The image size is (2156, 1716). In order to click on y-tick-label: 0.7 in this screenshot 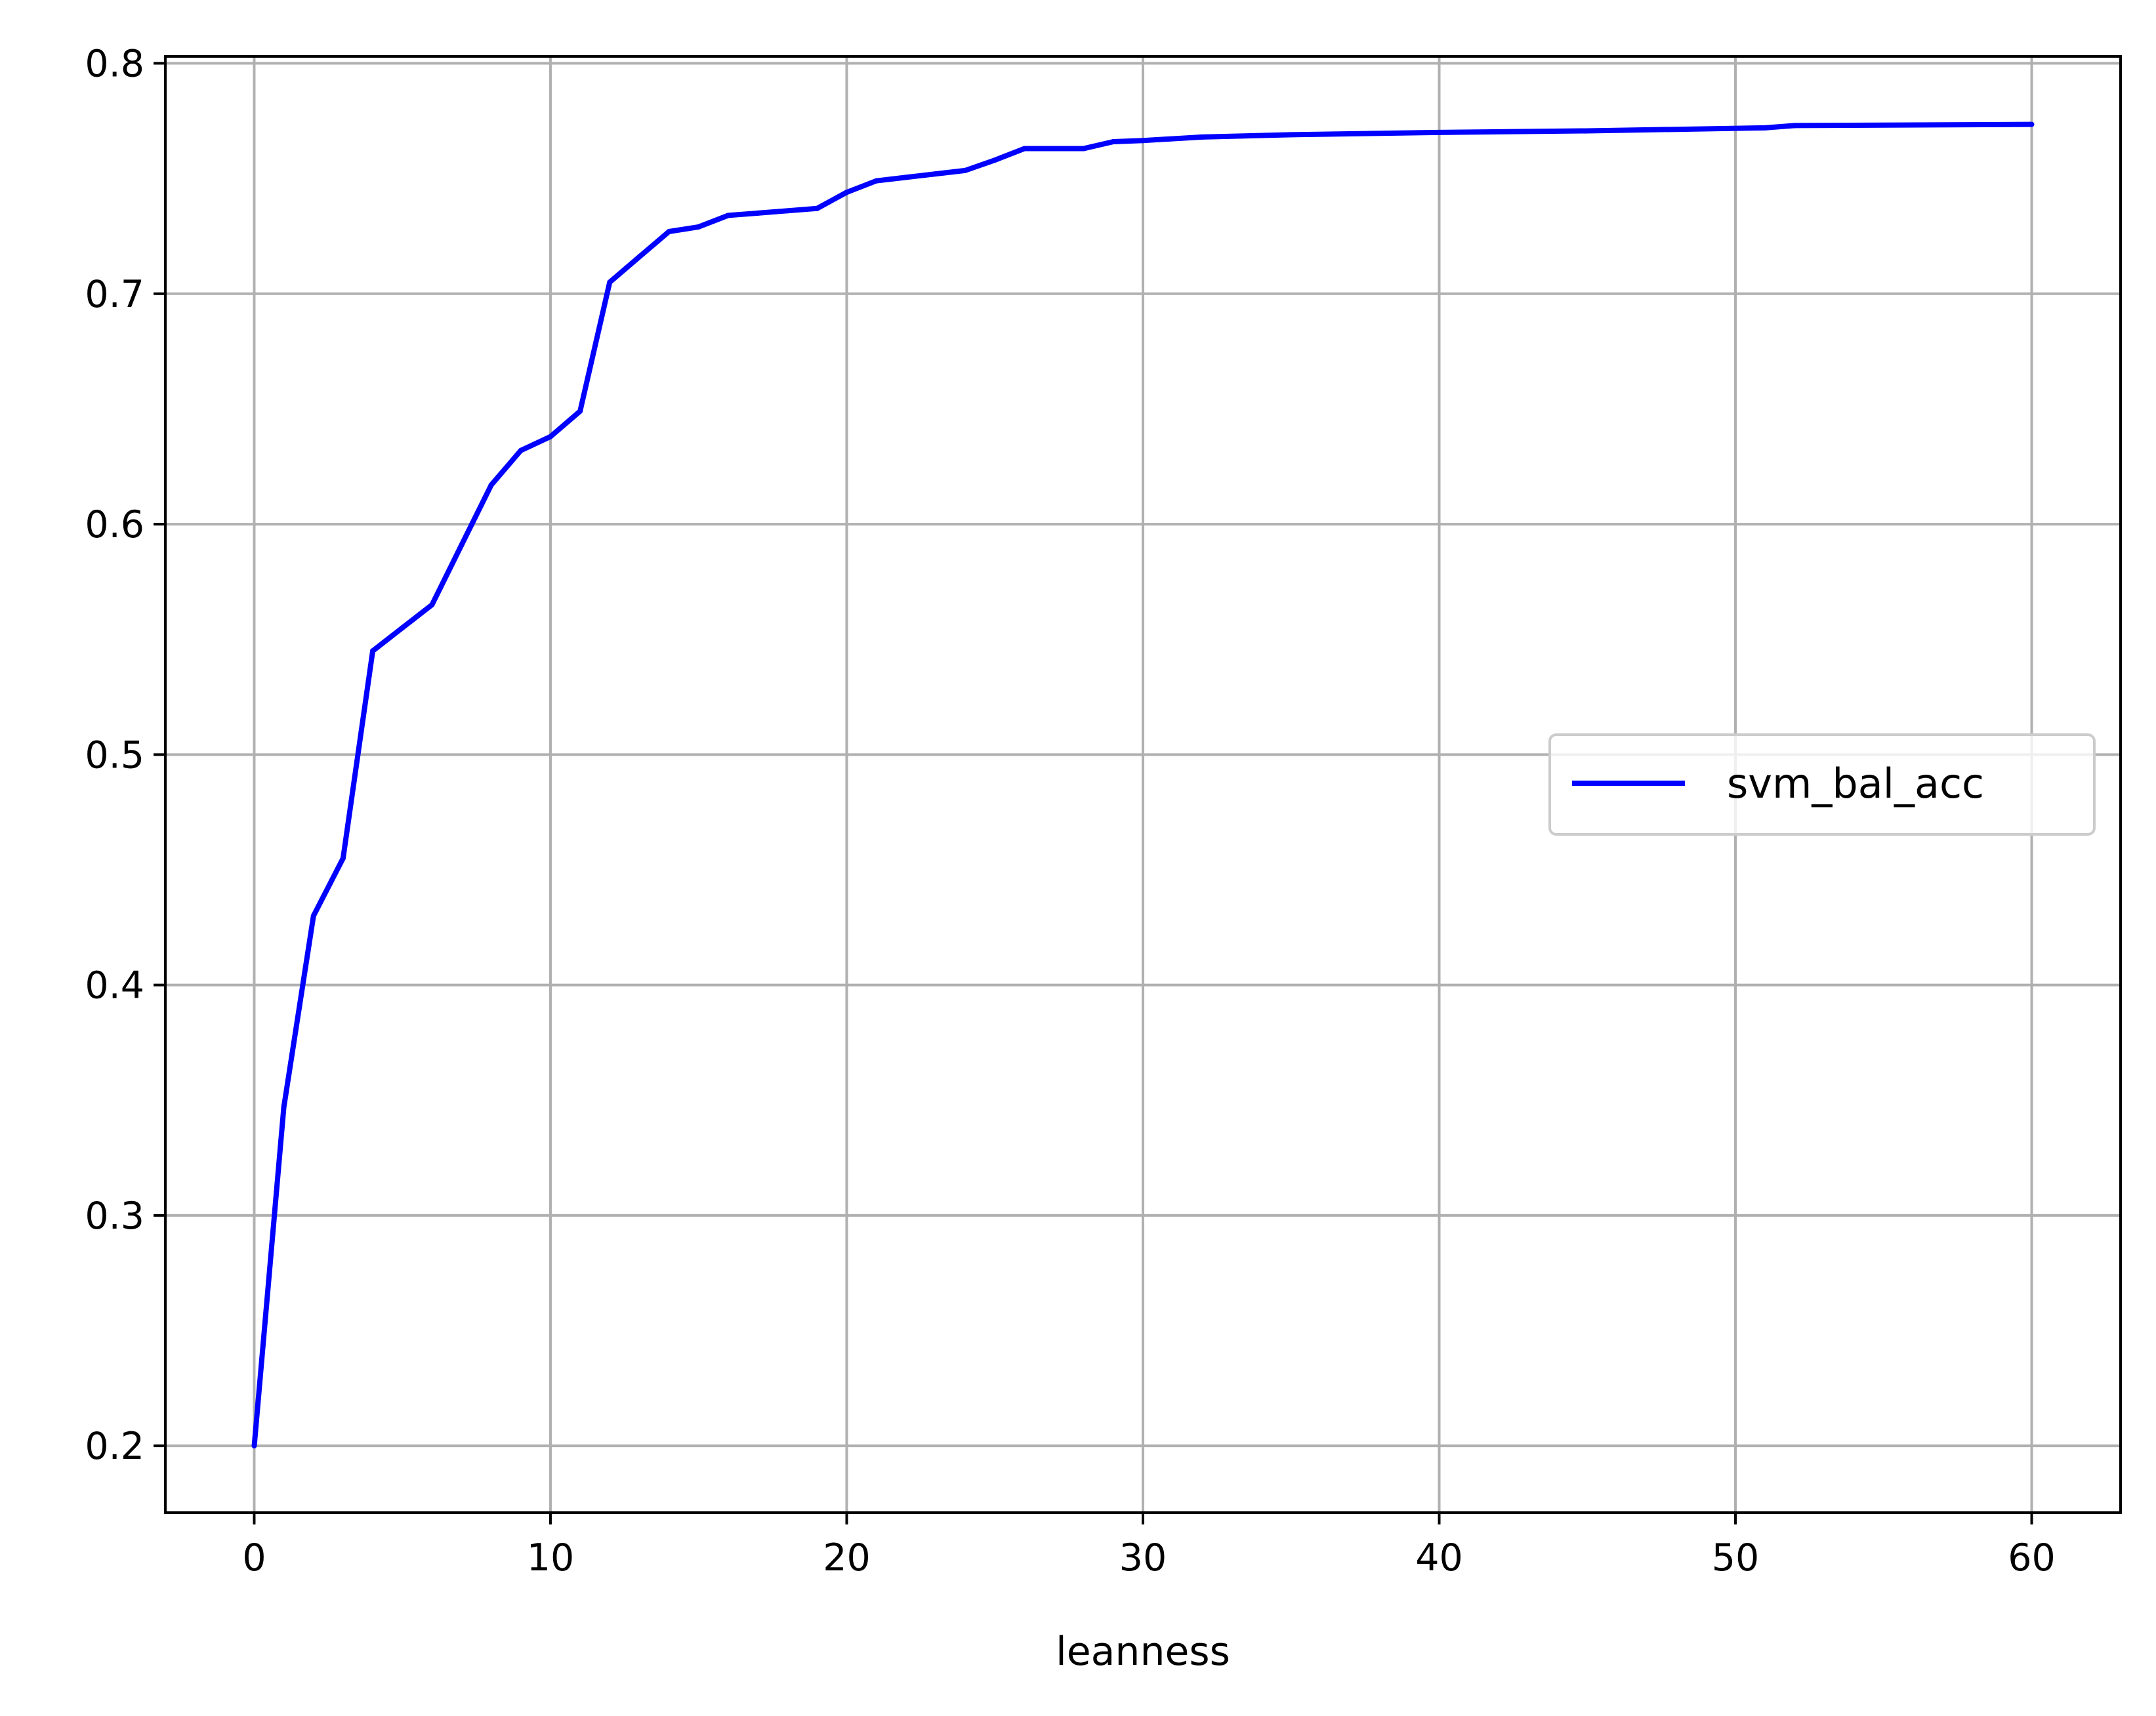, I will do `click(115, 294)`.